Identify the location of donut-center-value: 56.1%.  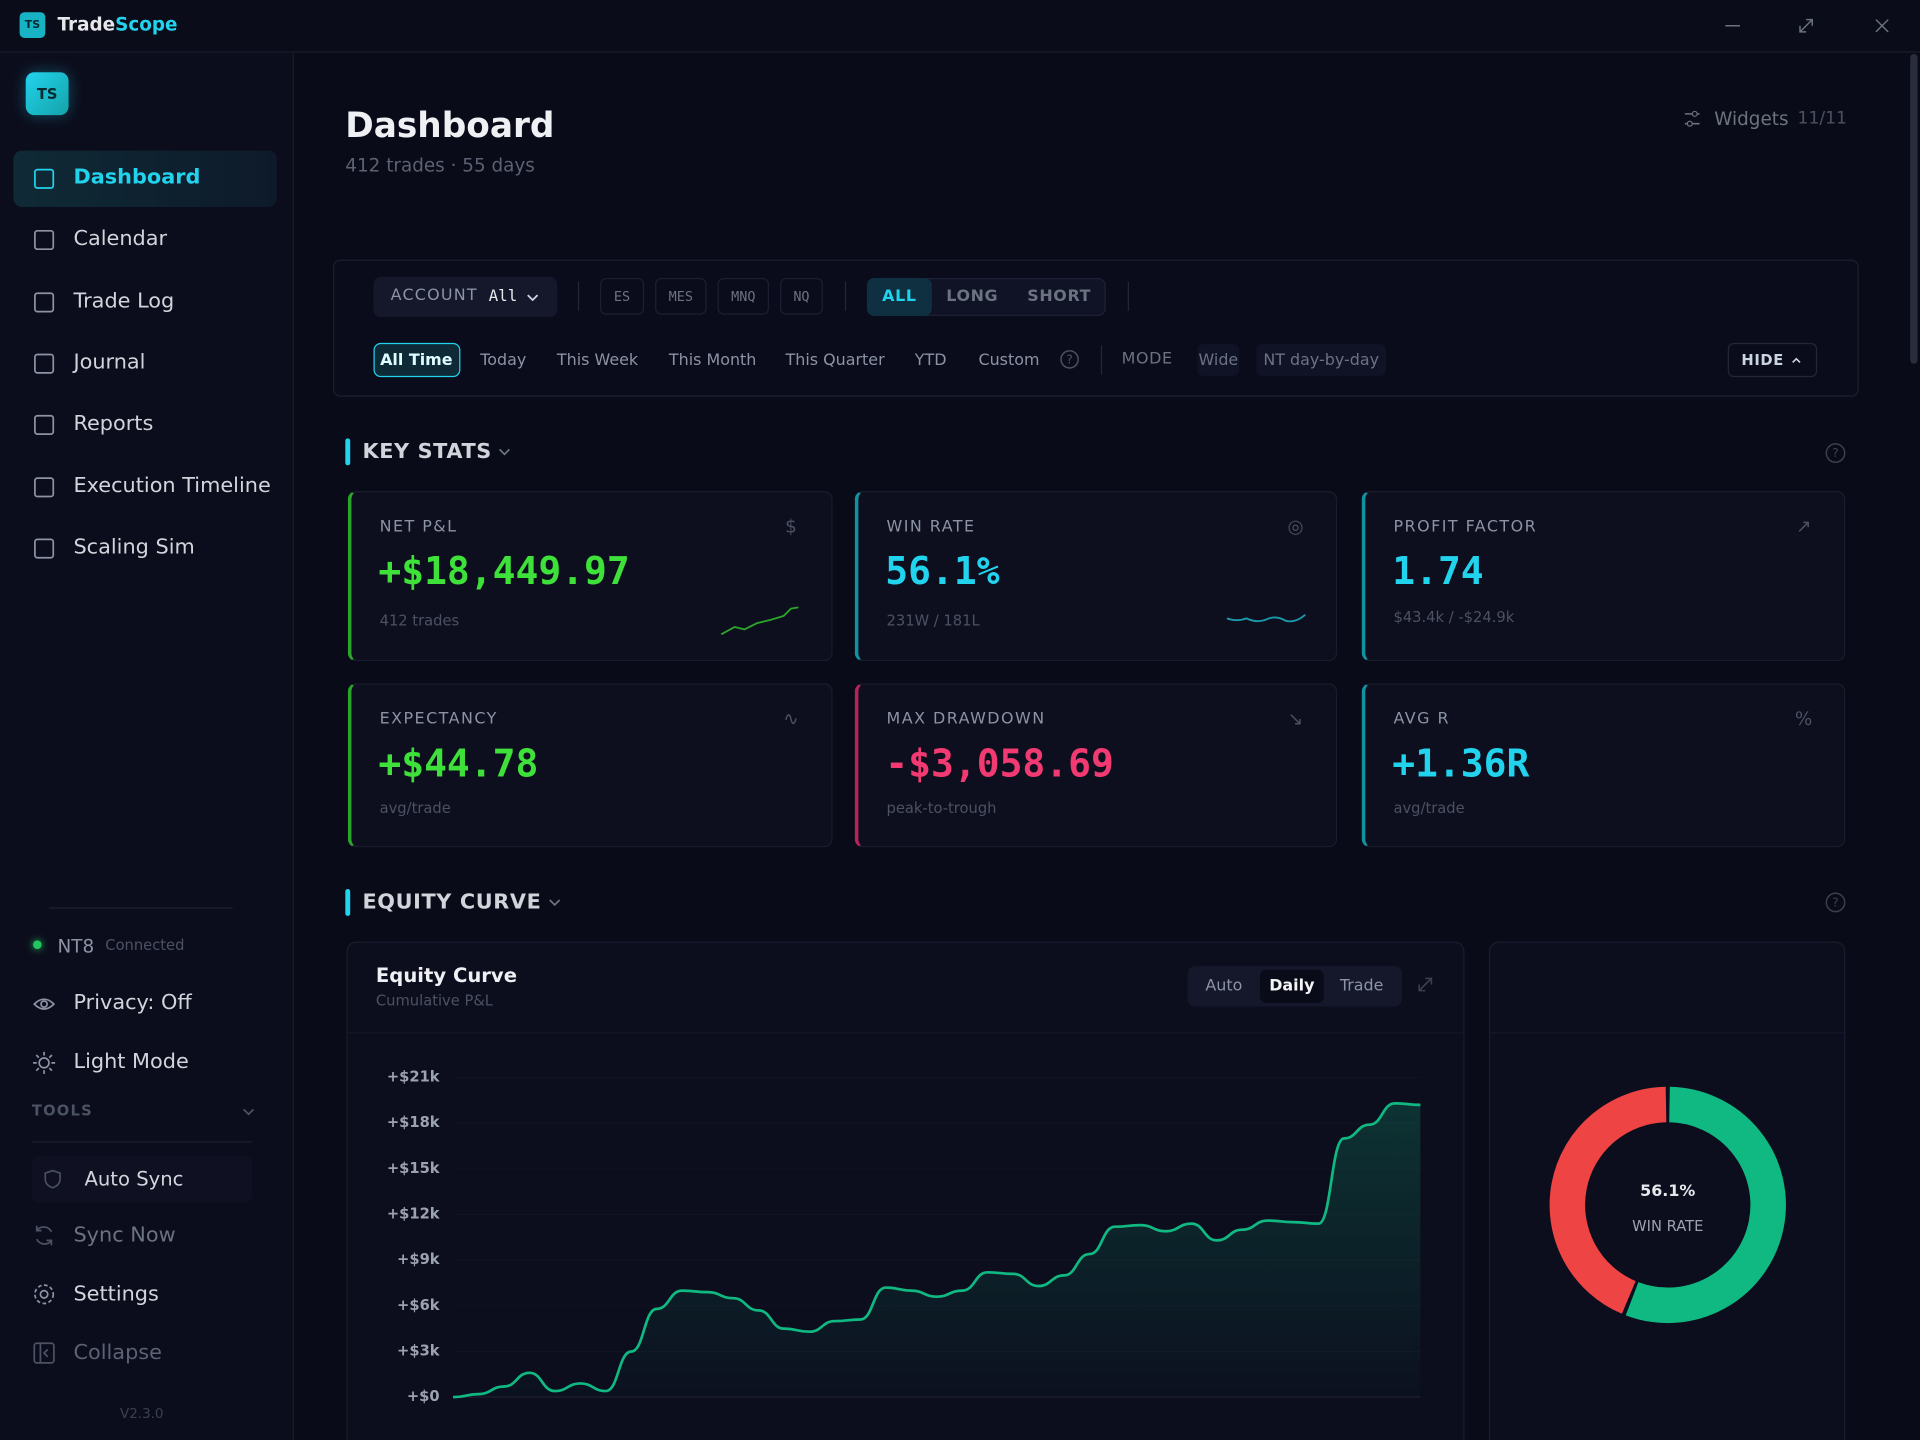
(1667, 1190).